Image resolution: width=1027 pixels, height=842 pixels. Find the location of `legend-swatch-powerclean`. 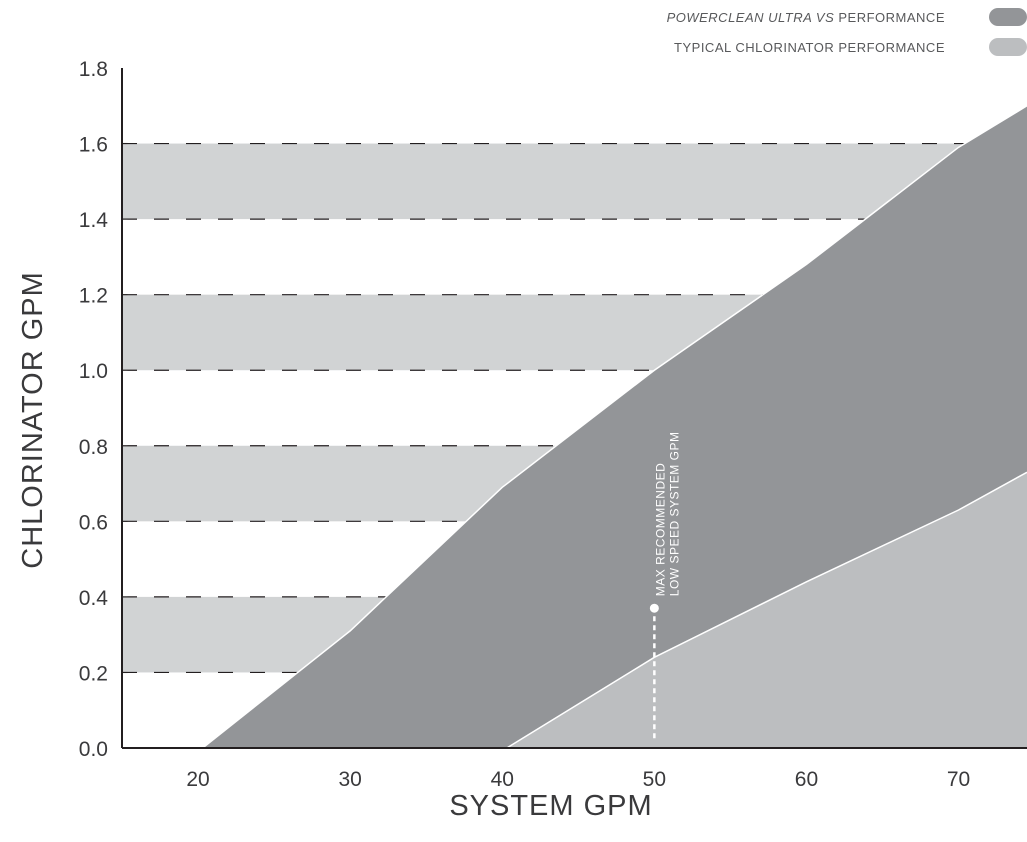

legend-swatch-powerclean is located at coordinates (1008, 17).